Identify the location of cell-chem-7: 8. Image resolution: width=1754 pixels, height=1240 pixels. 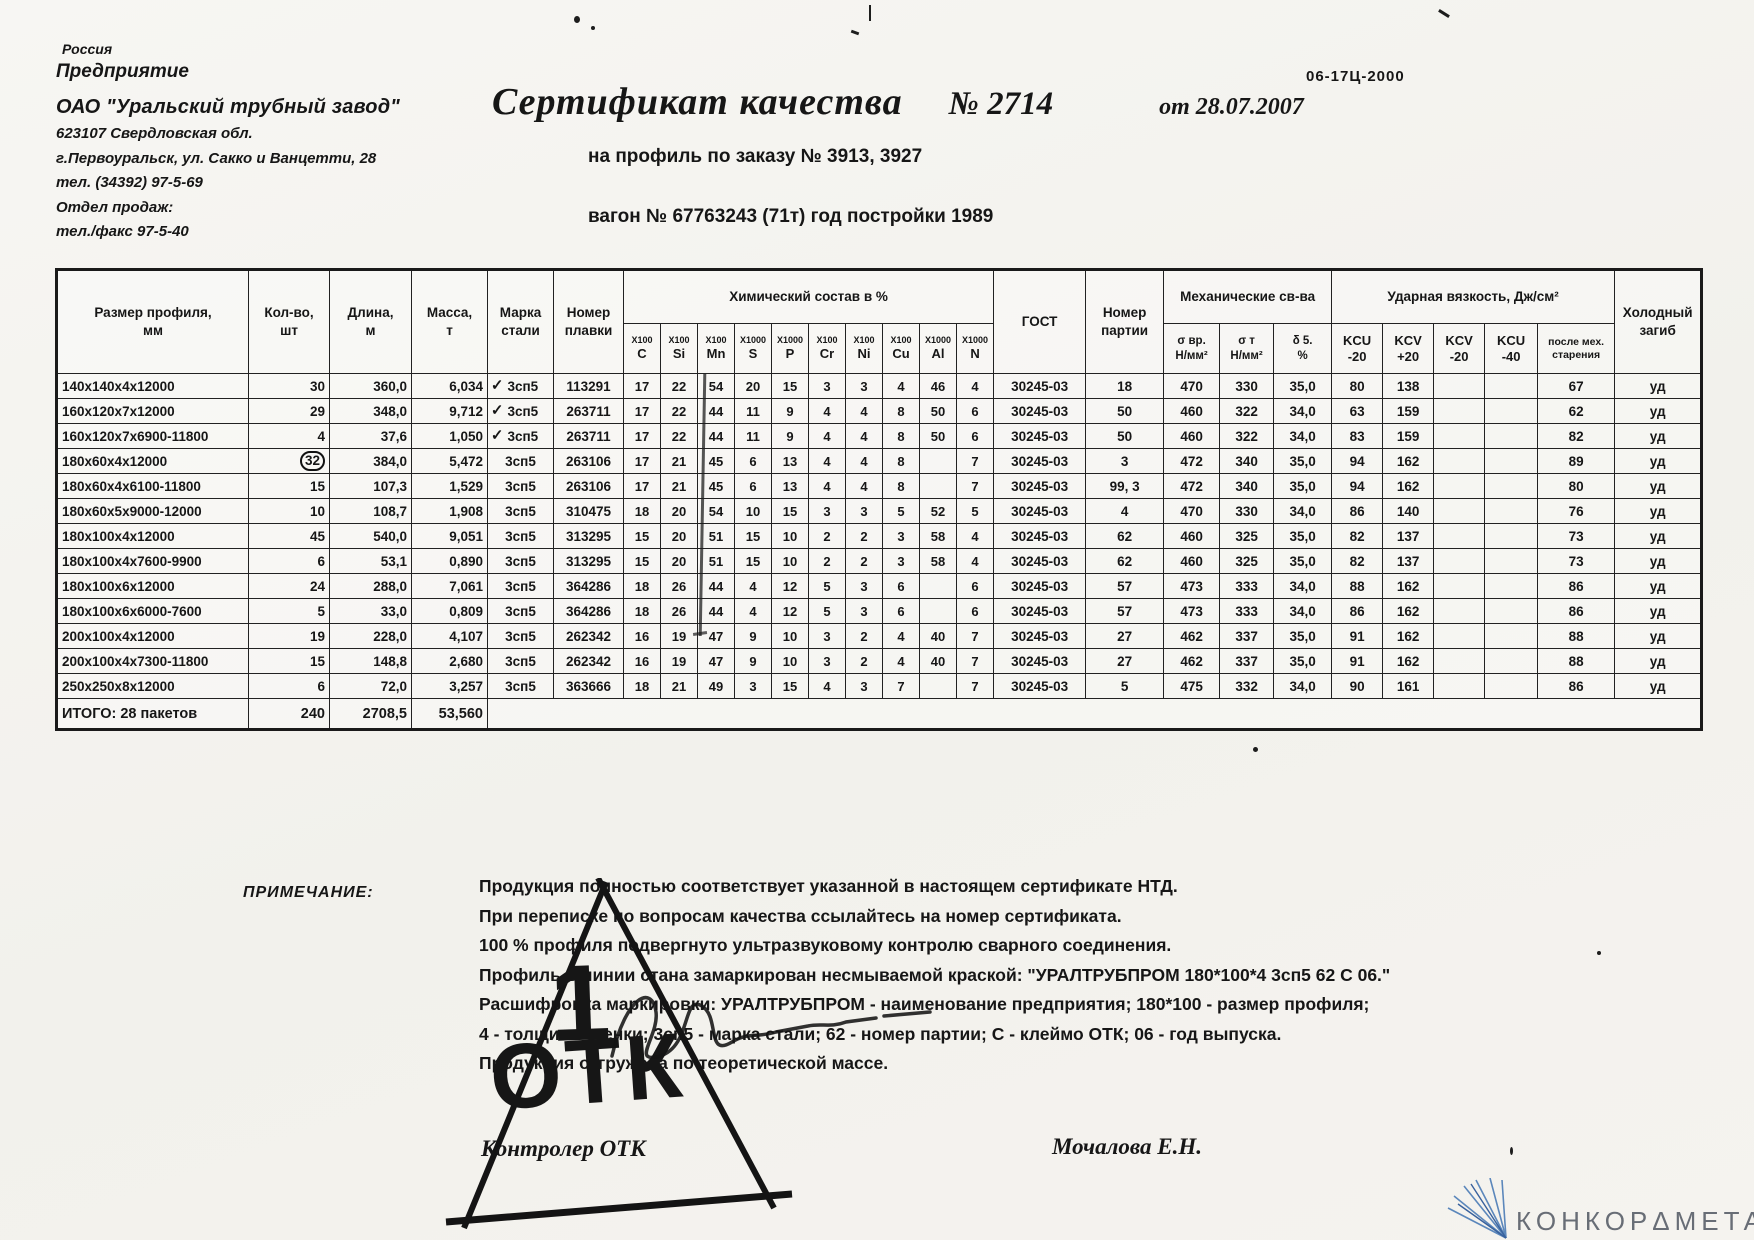
(901, 436).